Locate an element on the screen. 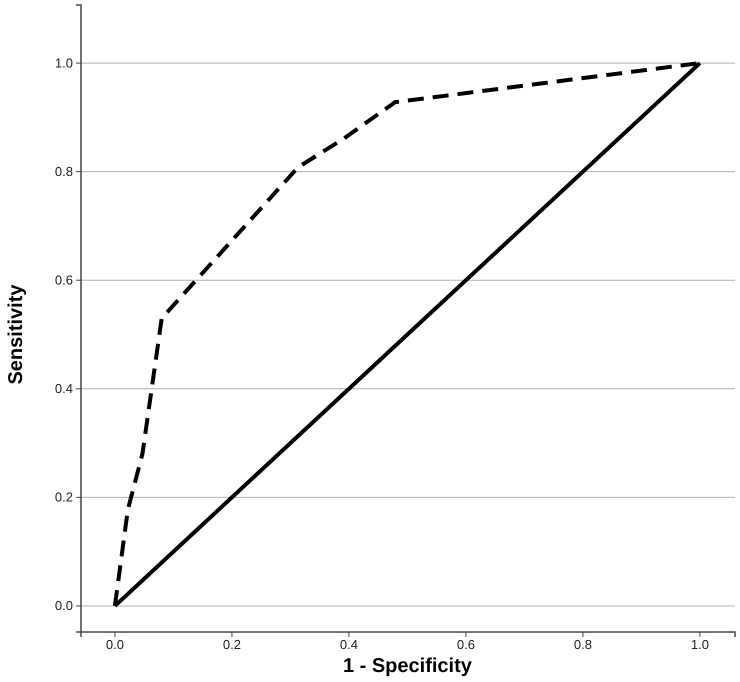 The height and width of the screenshot is (682, 740). x-tick-label: 1.0 is located at coordinates (699, 644).